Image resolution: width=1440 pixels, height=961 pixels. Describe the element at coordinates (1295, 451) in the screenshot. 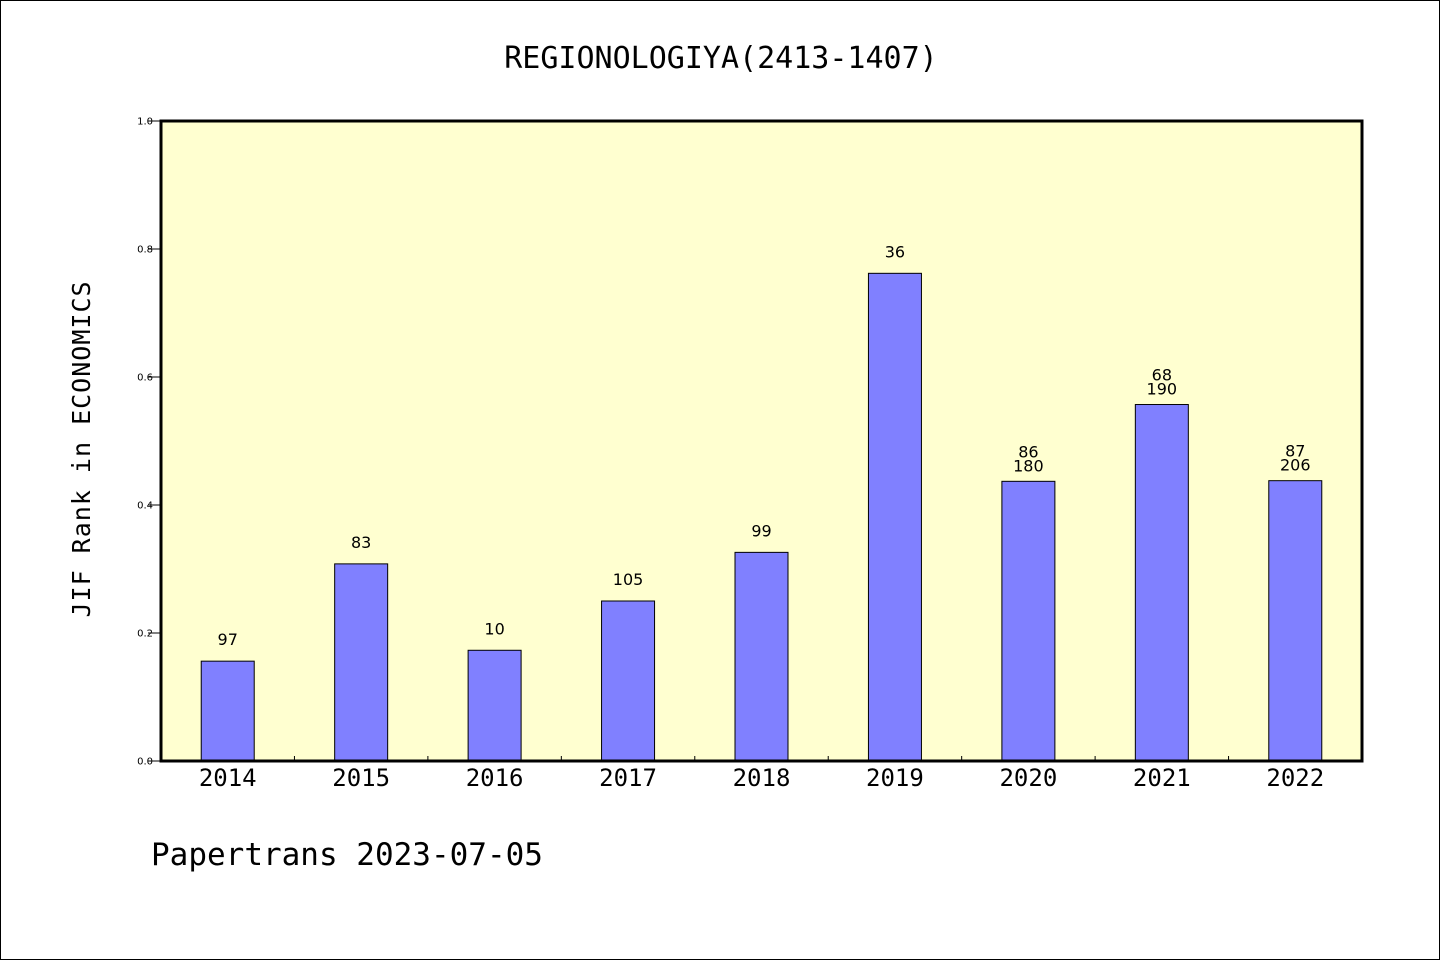

I see `data-label: 87` at that location.